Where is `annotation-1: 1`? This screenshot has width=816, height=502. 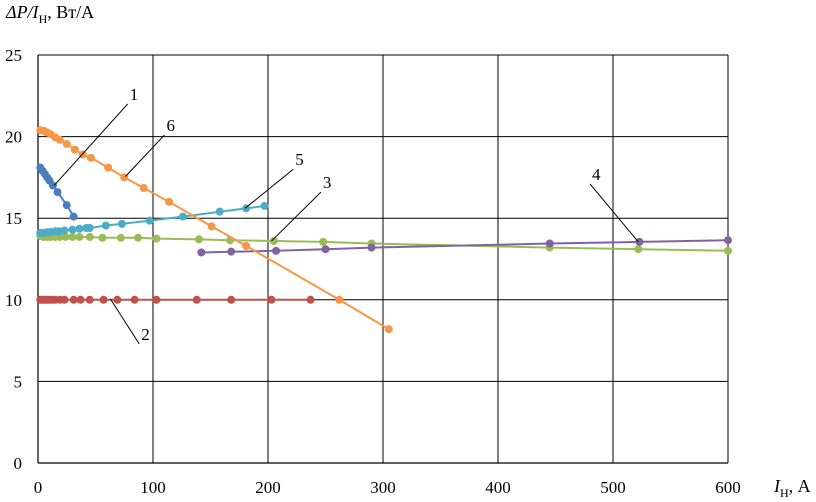
annotation-1: 1 is located at coordinates (96, 135).